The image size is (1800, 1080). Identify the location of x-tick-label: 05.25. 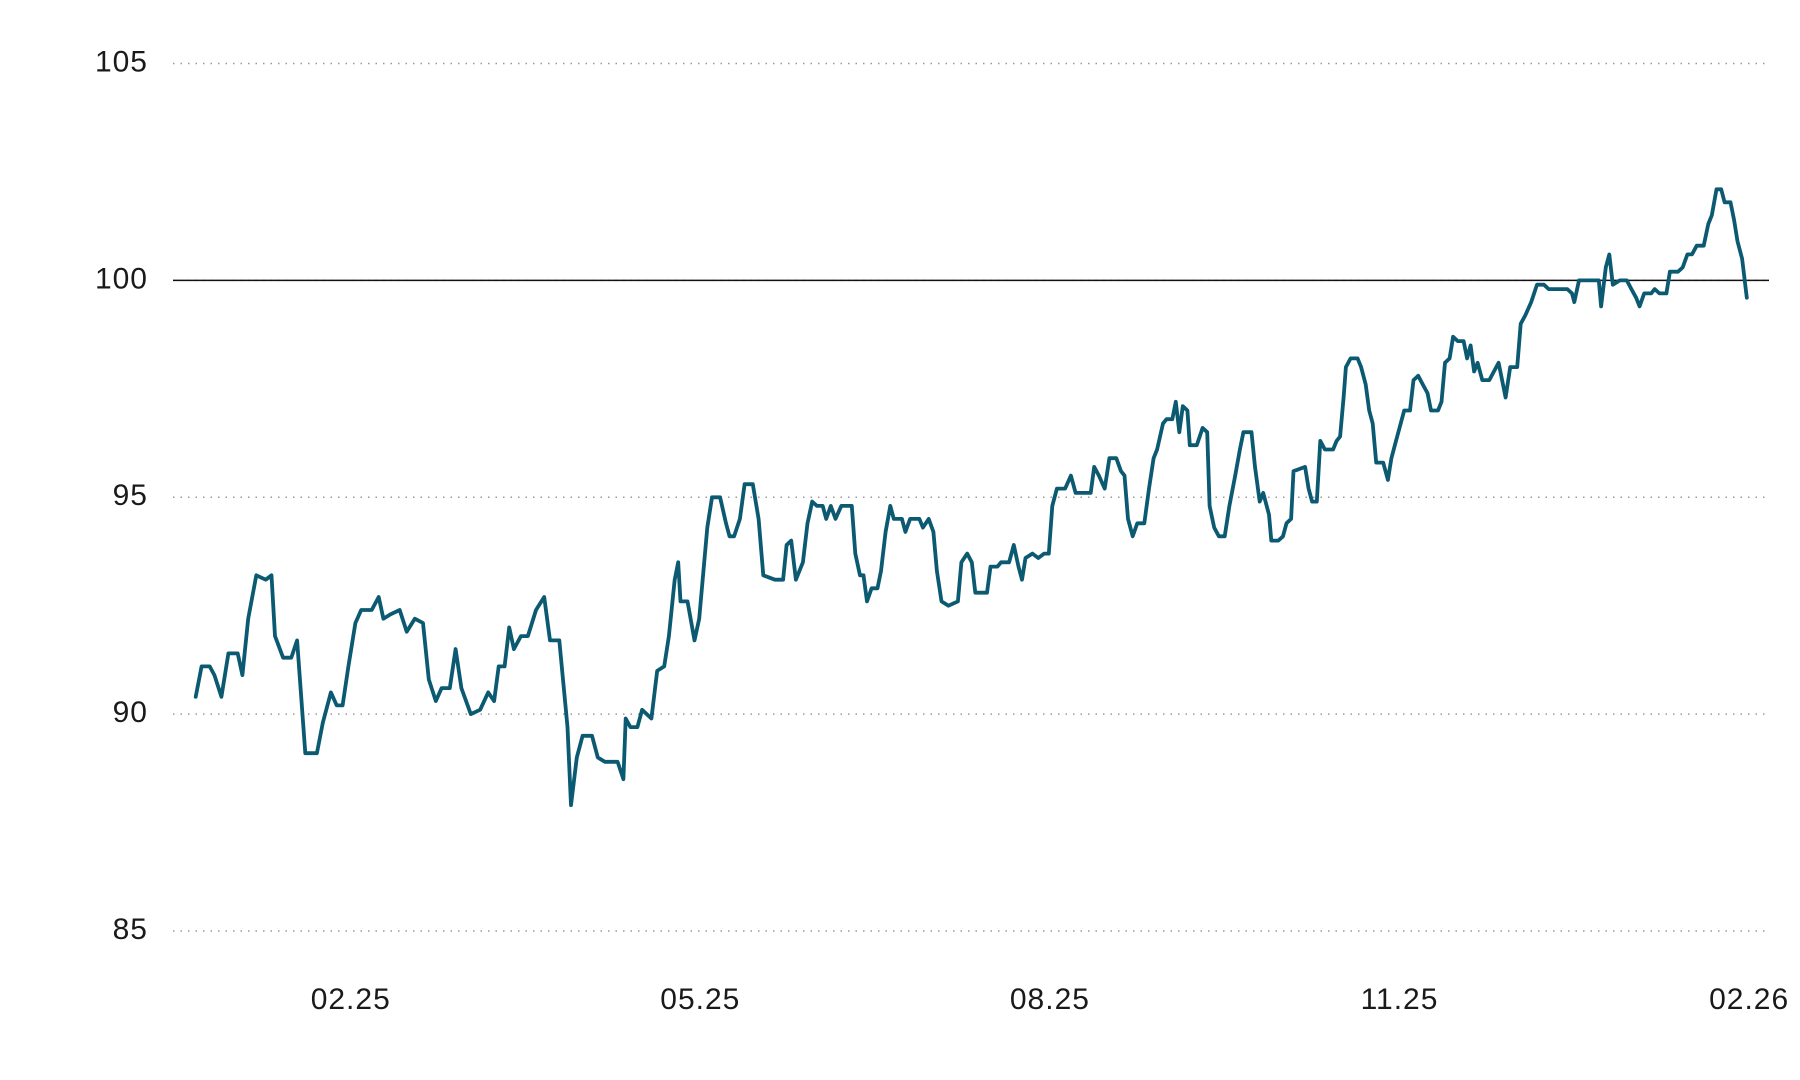
(700, 999).